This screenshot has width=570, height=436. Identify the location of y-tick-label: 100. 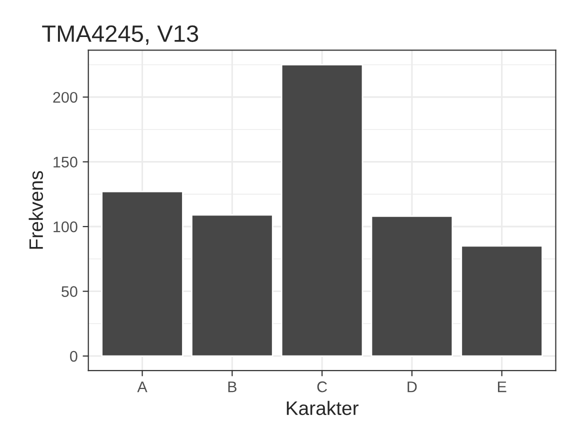
(66, 226).